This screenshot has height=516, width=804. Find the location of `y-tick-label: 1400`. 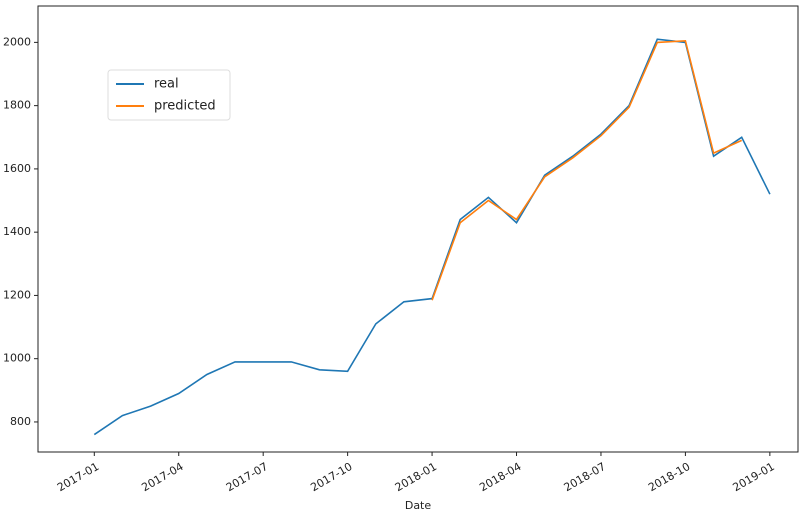

y-tick-label: 1400 is located at coordinates (17, 231).